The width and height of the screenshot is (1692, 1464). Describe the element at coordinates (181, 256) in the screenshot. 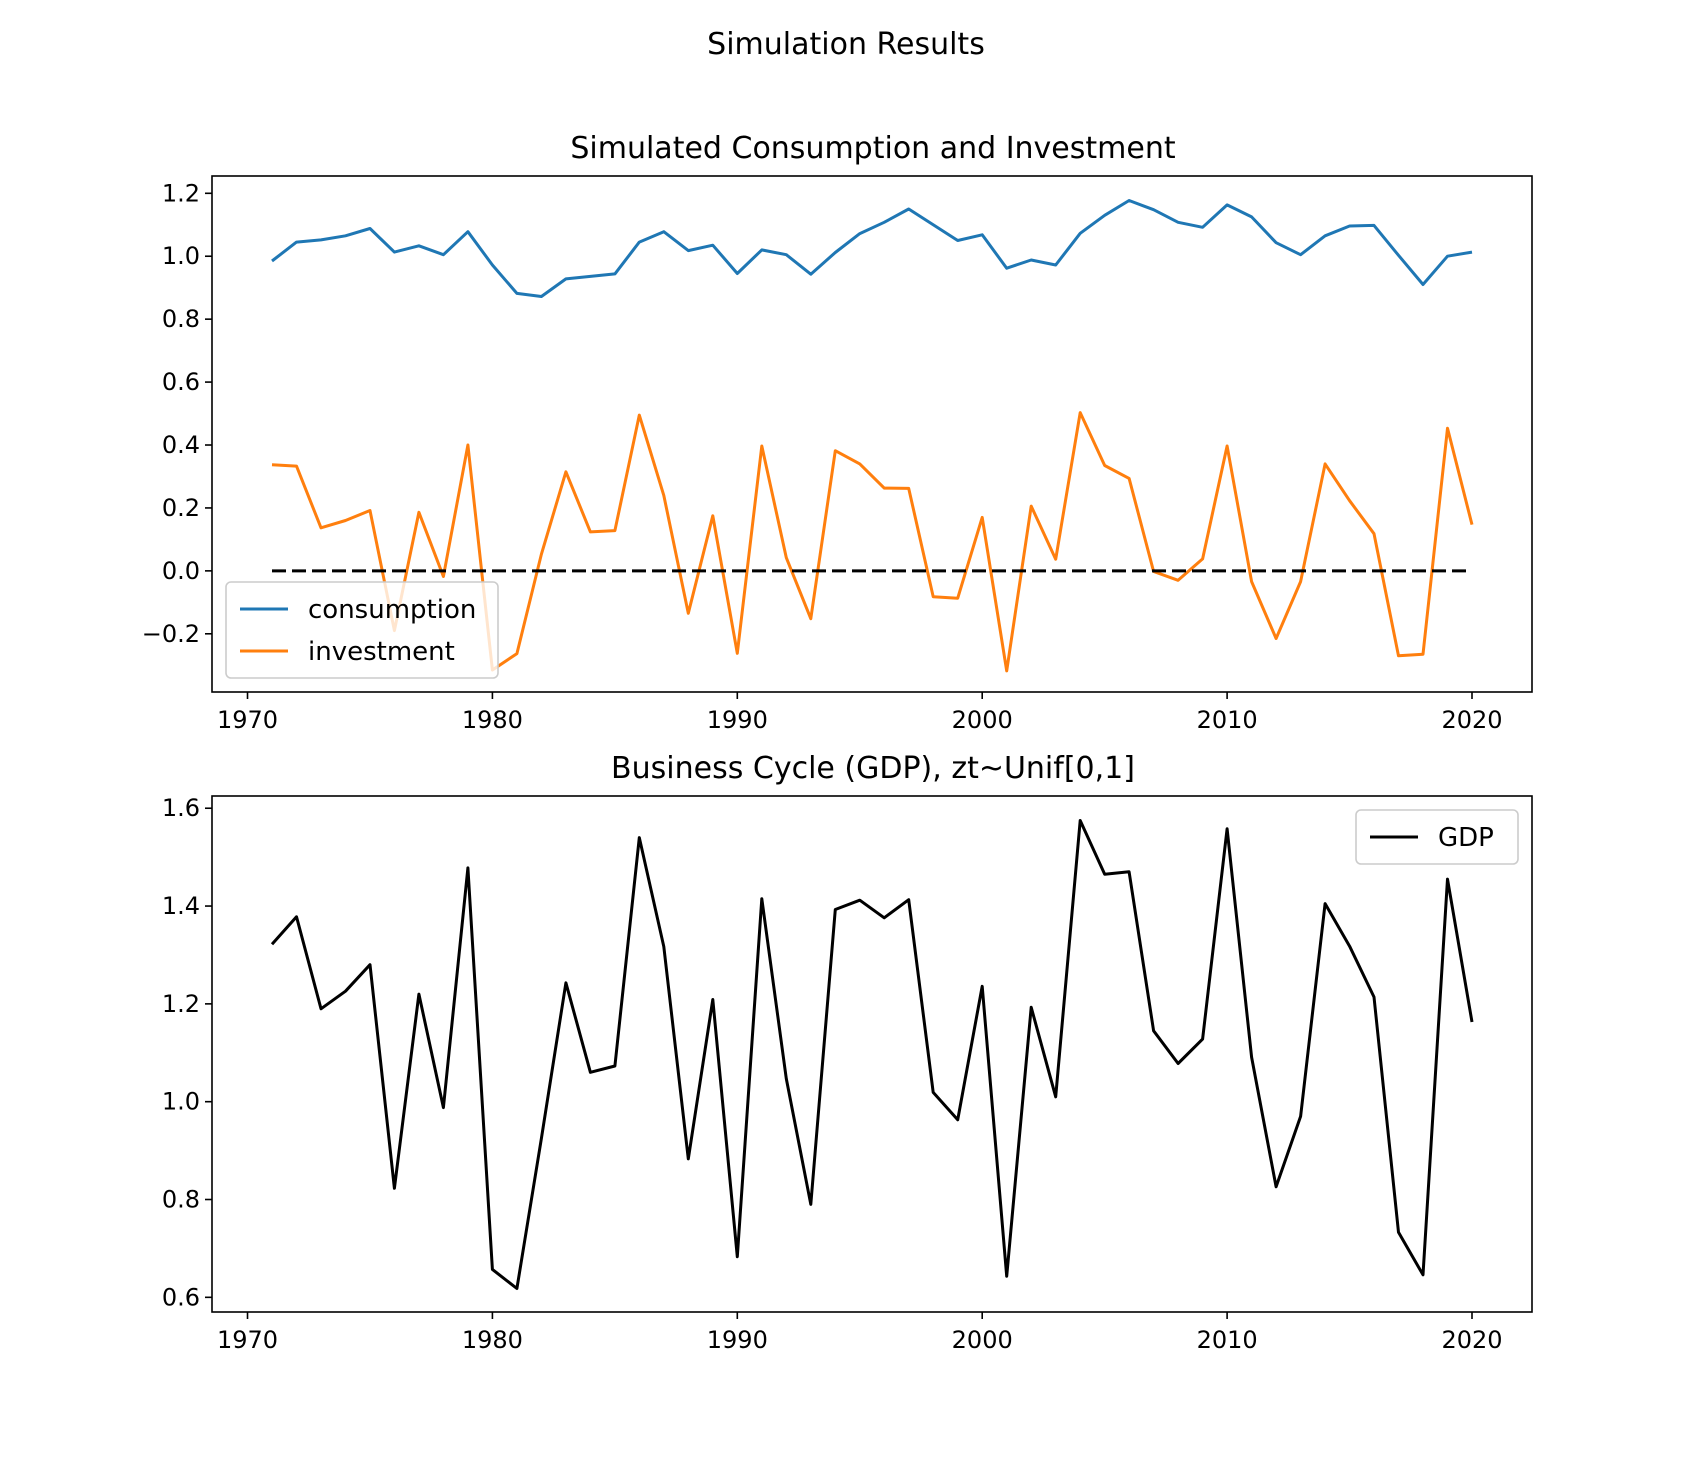

I see `ci-y-tick-label: 1.0` at that location.